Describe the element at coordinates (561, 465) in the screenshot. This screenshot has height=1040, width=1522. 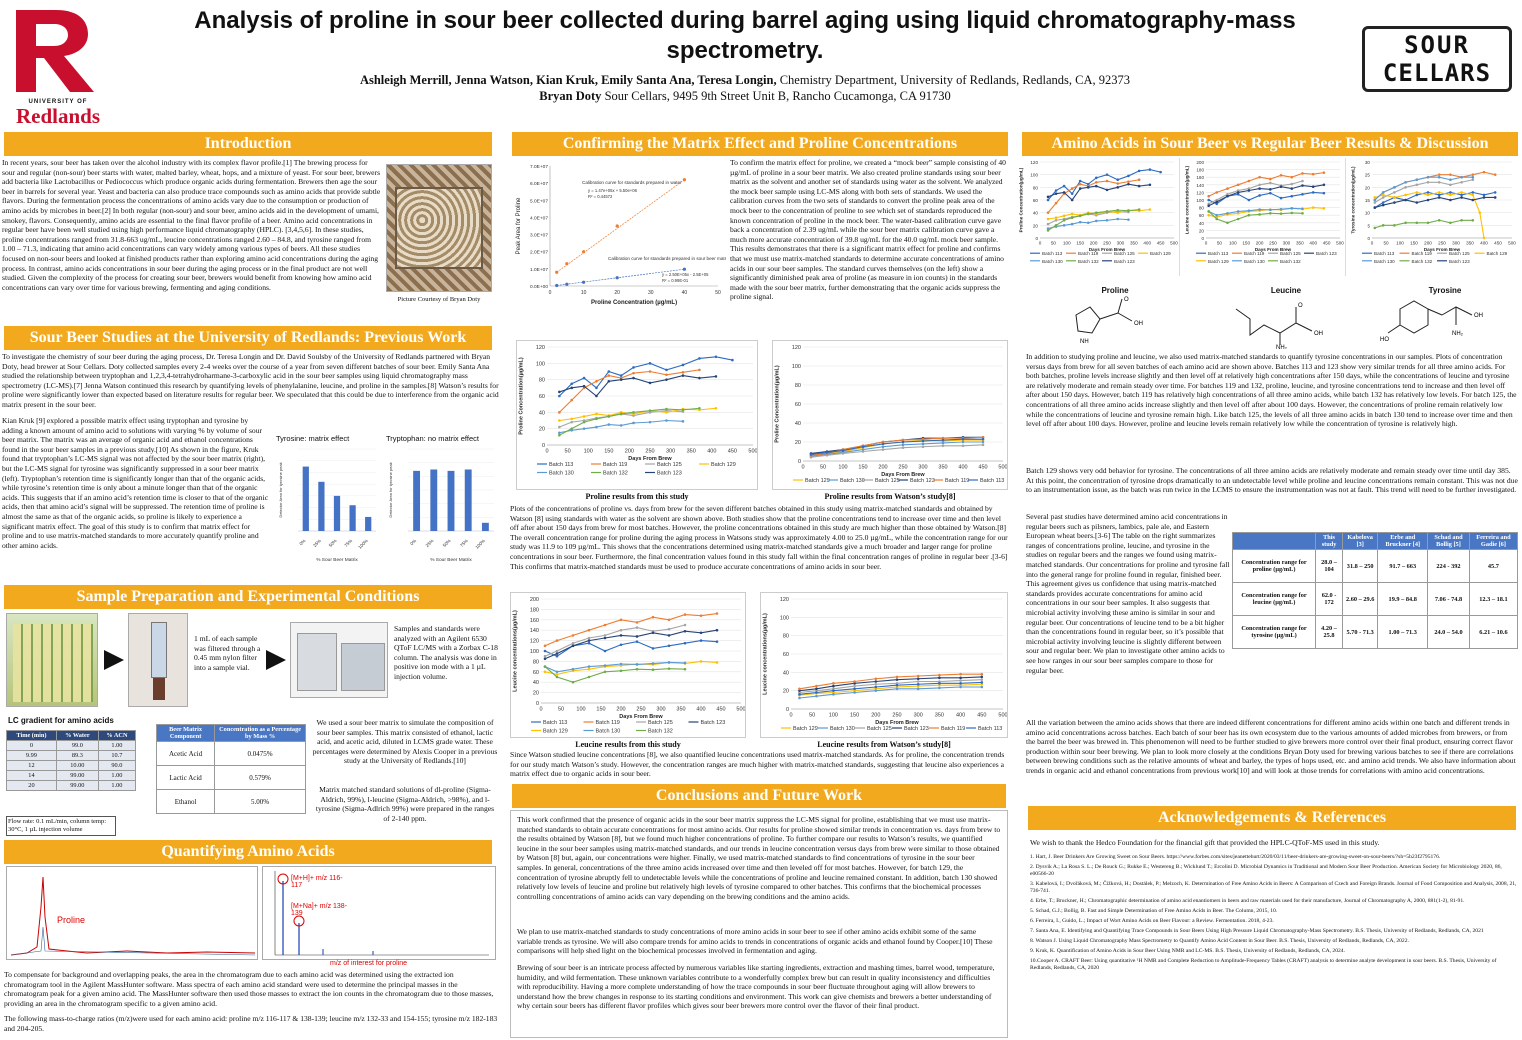
I see `legend-label: Batch 113` at that location.